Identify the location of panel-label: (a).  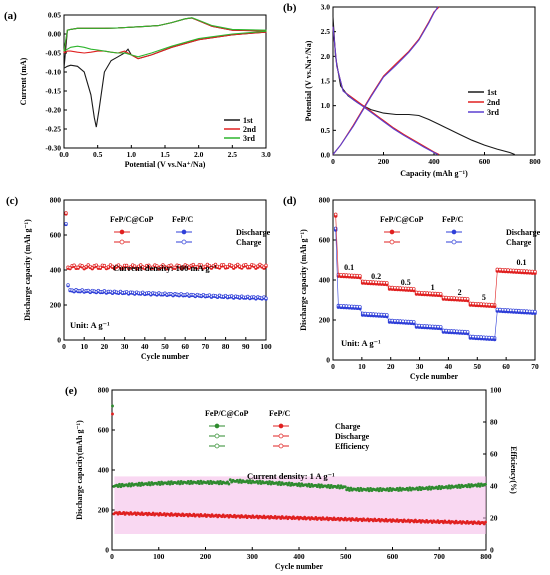
(10, 16).